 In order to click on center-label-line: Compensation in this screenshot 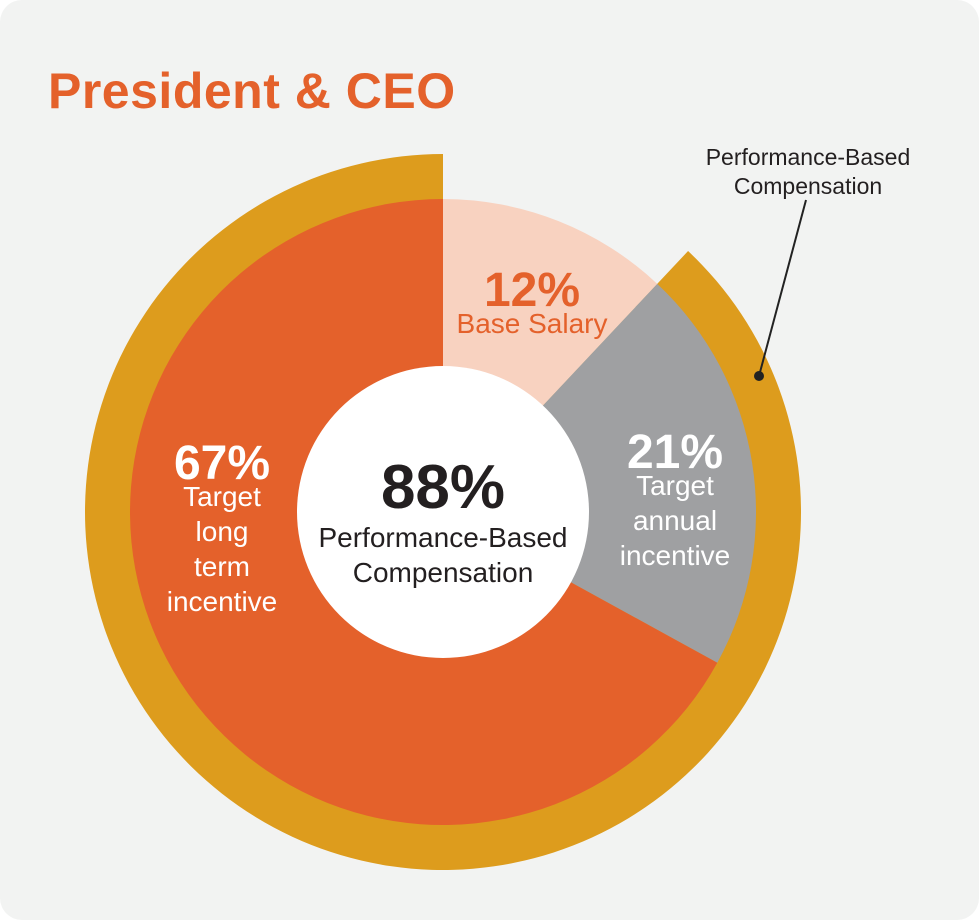, I will do `click(443, 572)`.